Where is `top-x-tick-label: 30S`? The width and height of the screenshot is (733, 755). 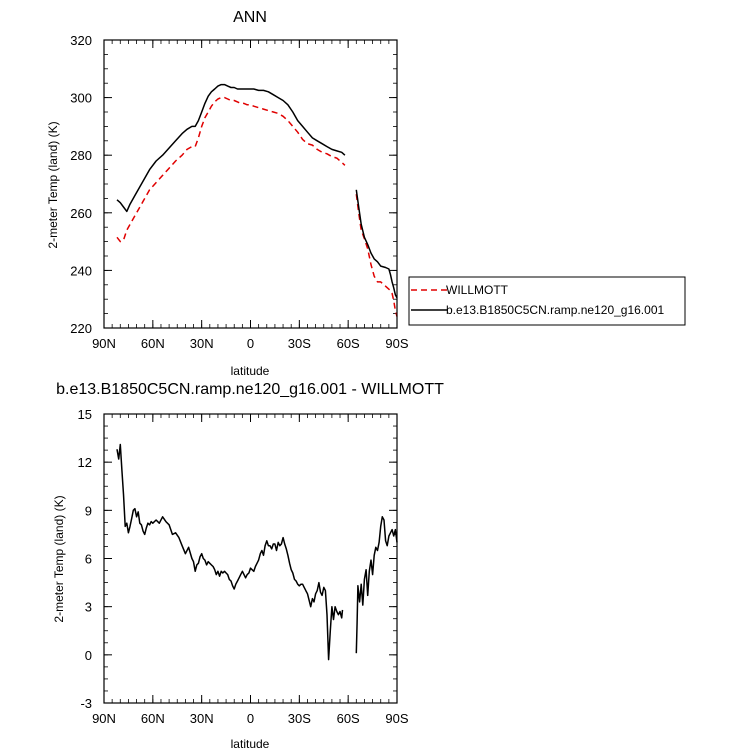 top-x-tick-label: 30S is located at coordinates (299, 343).